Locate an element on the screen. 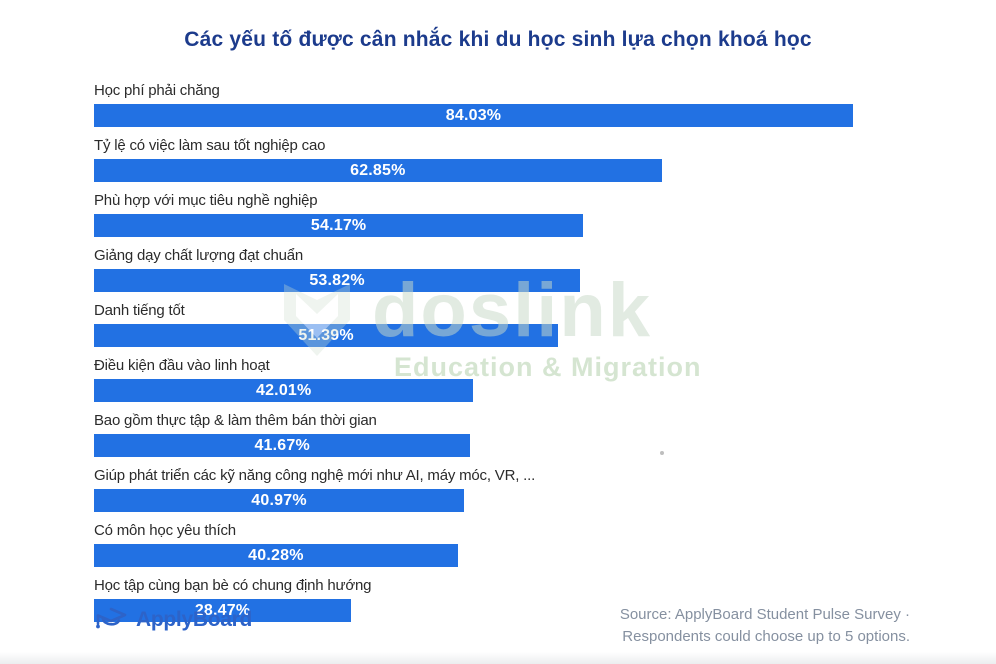 The height and width of the screenshot is (664, 996). bar-track: 42.01% is located at coordinates (514, 390).